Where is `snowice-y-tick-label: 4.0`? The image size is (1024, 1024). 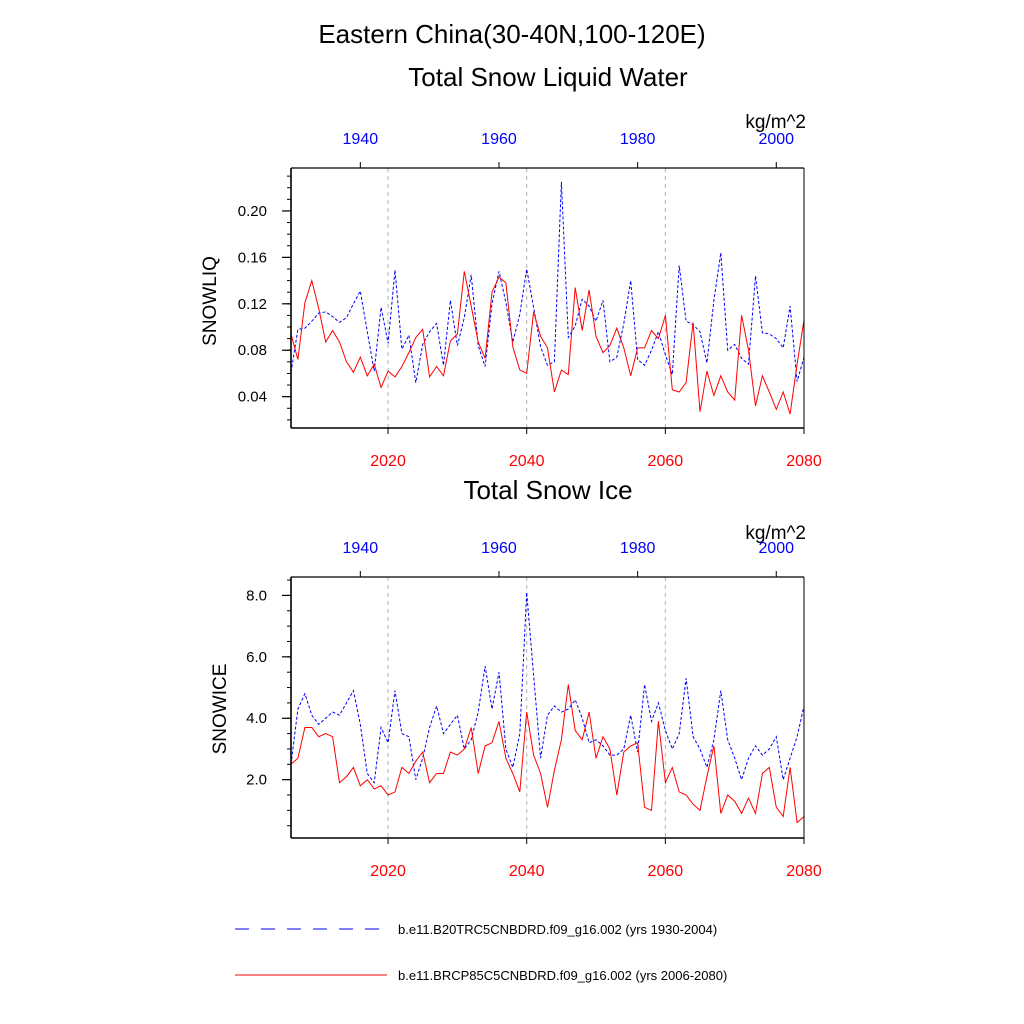 snowice-y-tick-label: 4.0 is located at coordinates (256, 718).